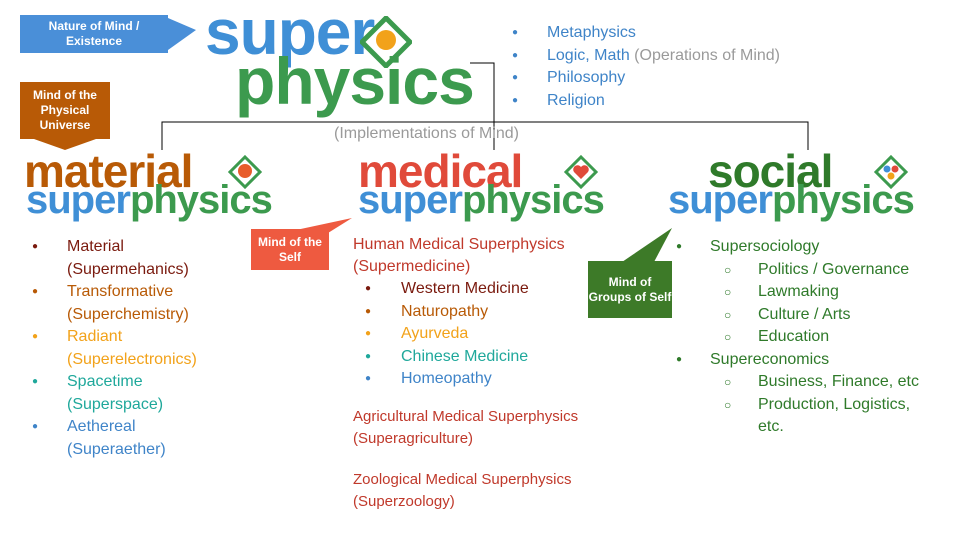 The height and width of the screenshot is (540, 960). I want to click on list-item: Philosophy, so click(646, 78).